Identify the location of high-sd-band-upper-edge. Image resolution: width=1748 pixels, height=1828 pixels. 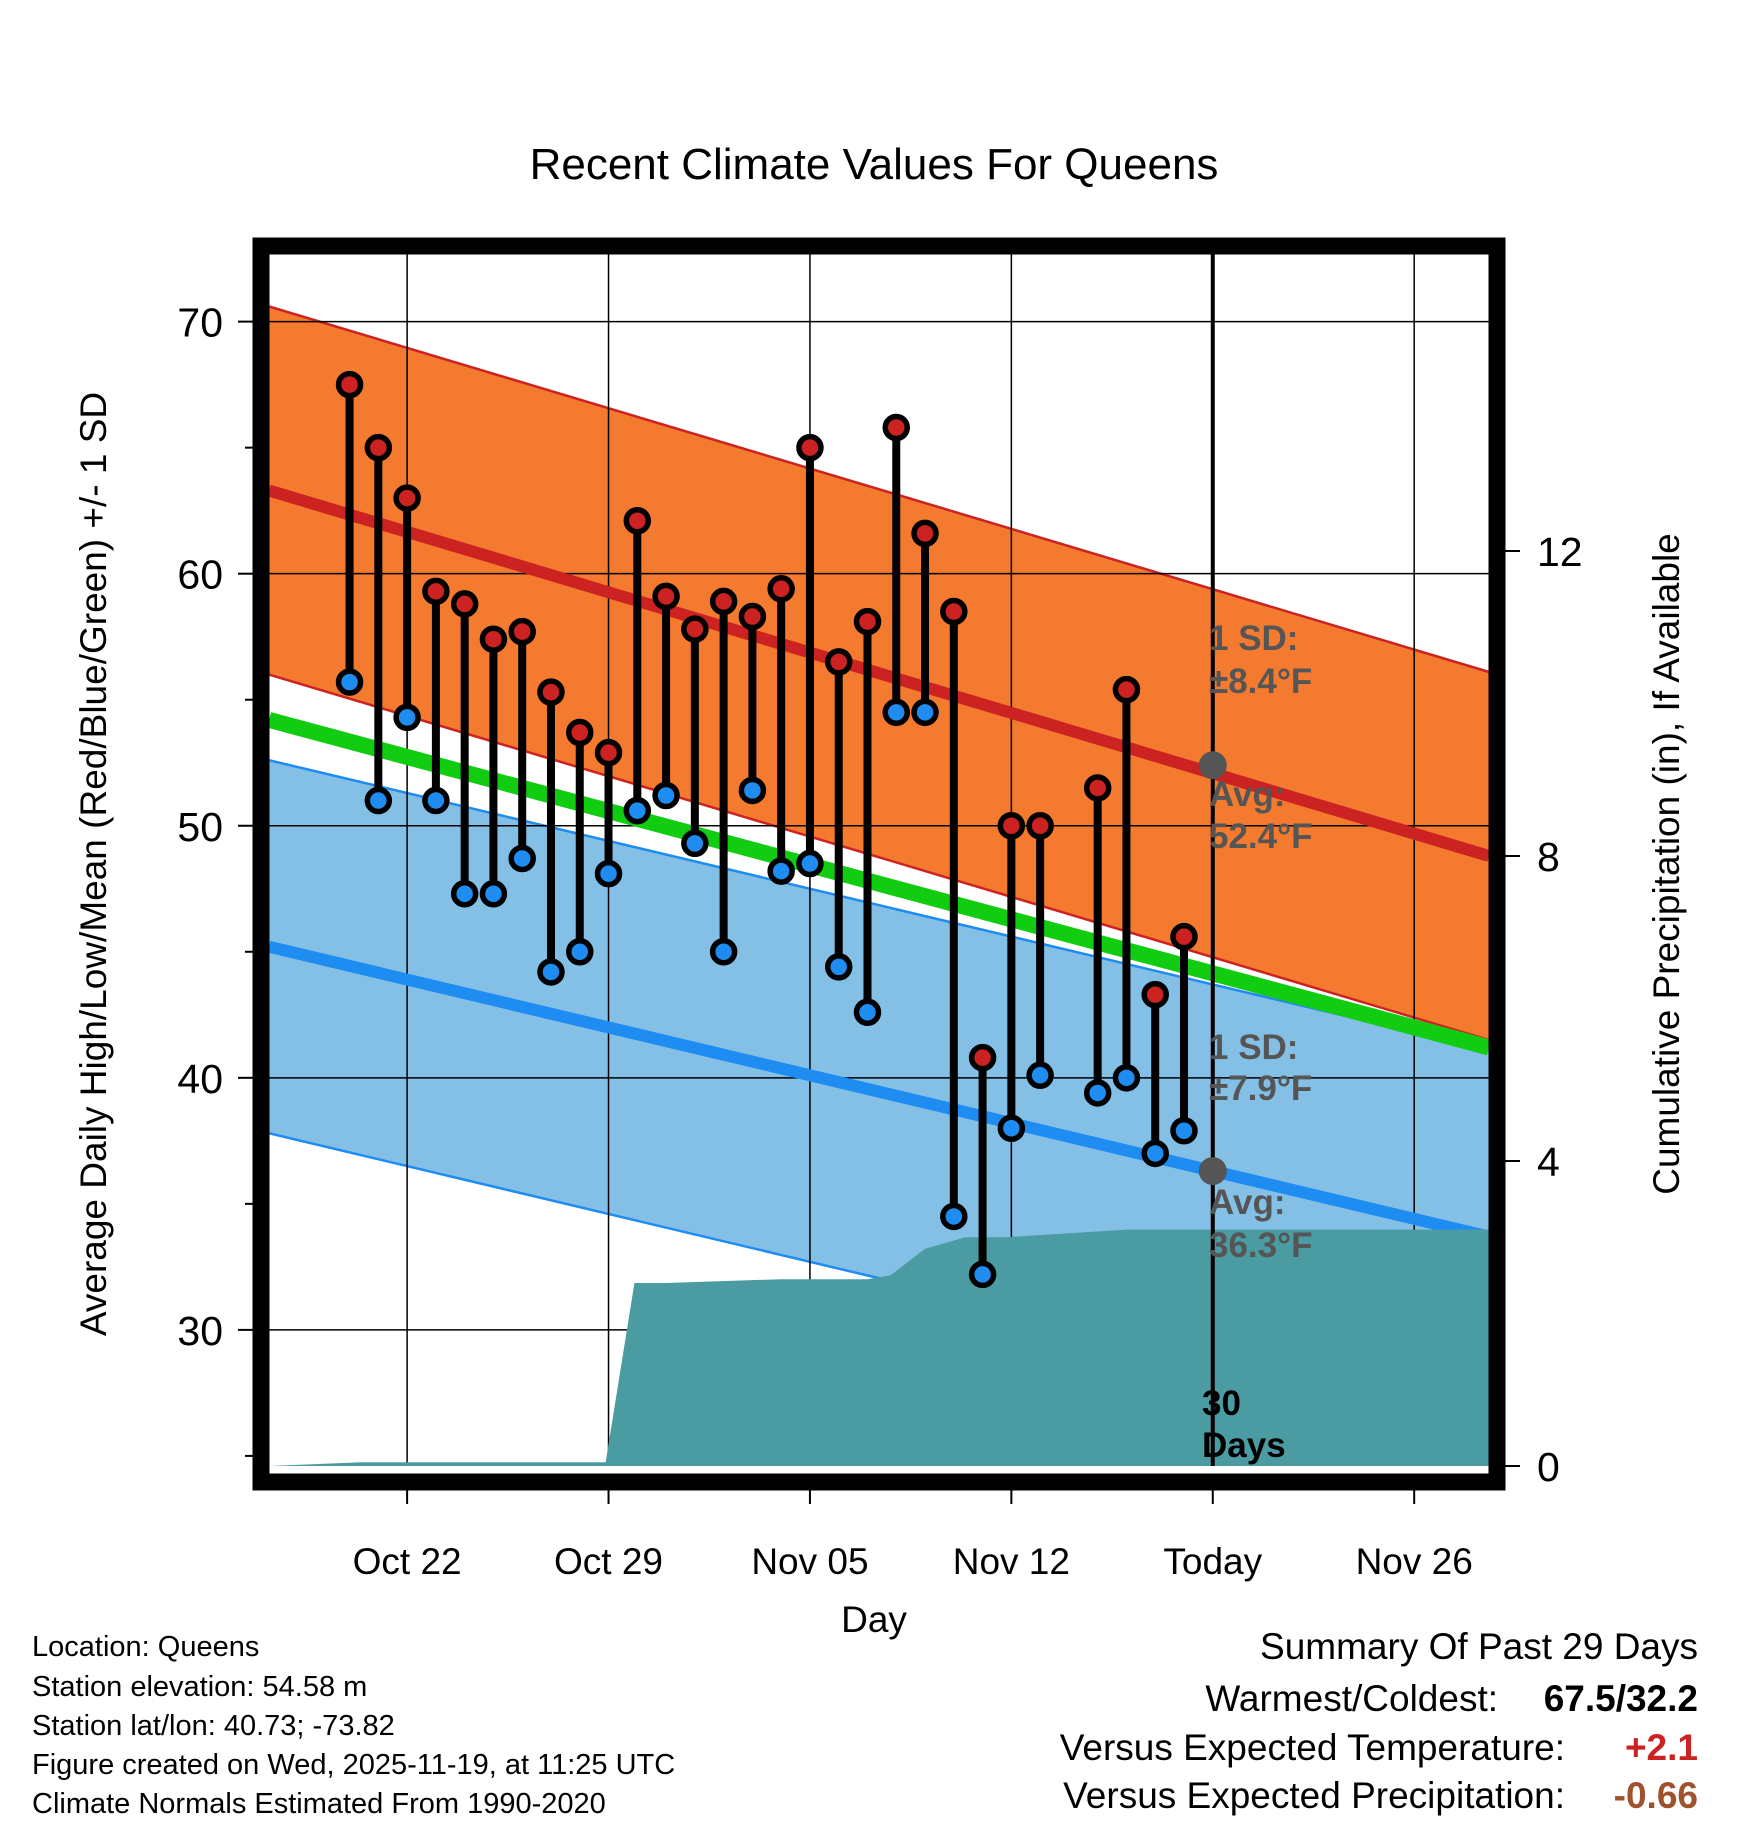
(879, 489).